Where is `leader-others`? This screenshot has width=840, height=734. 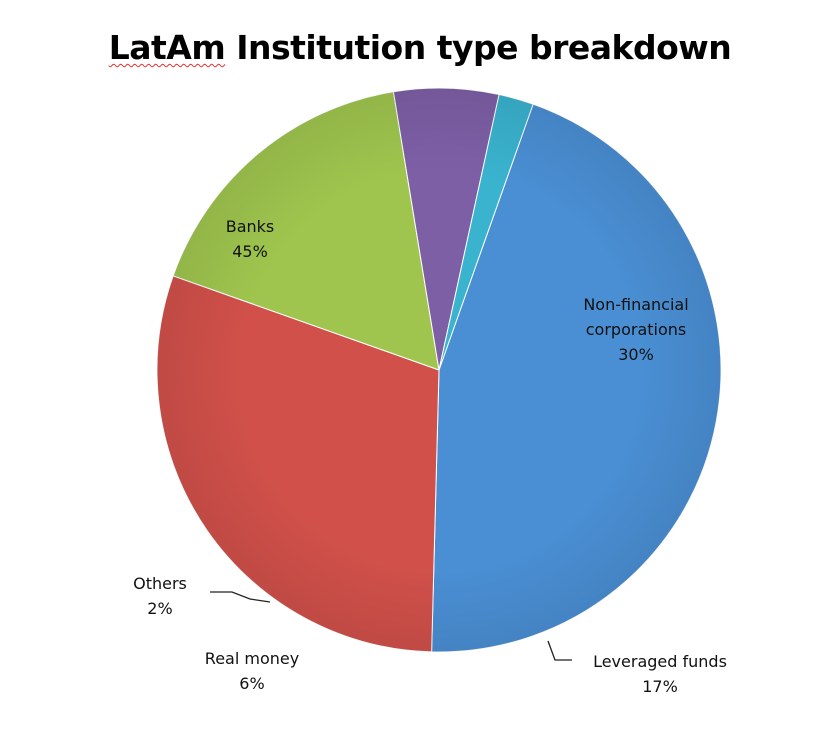 leader-others is located at coordinates (240, 597).